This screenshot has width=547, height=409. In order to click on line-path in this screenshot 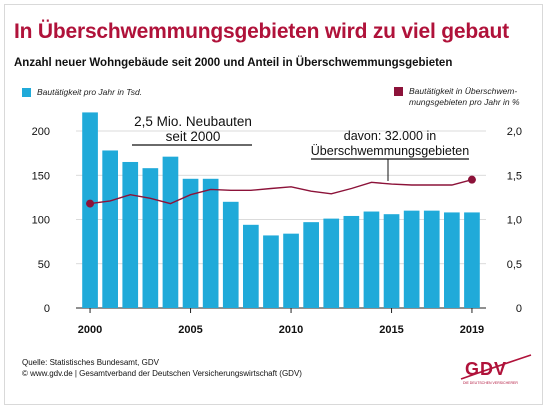, I will do `click(281, 192)`.